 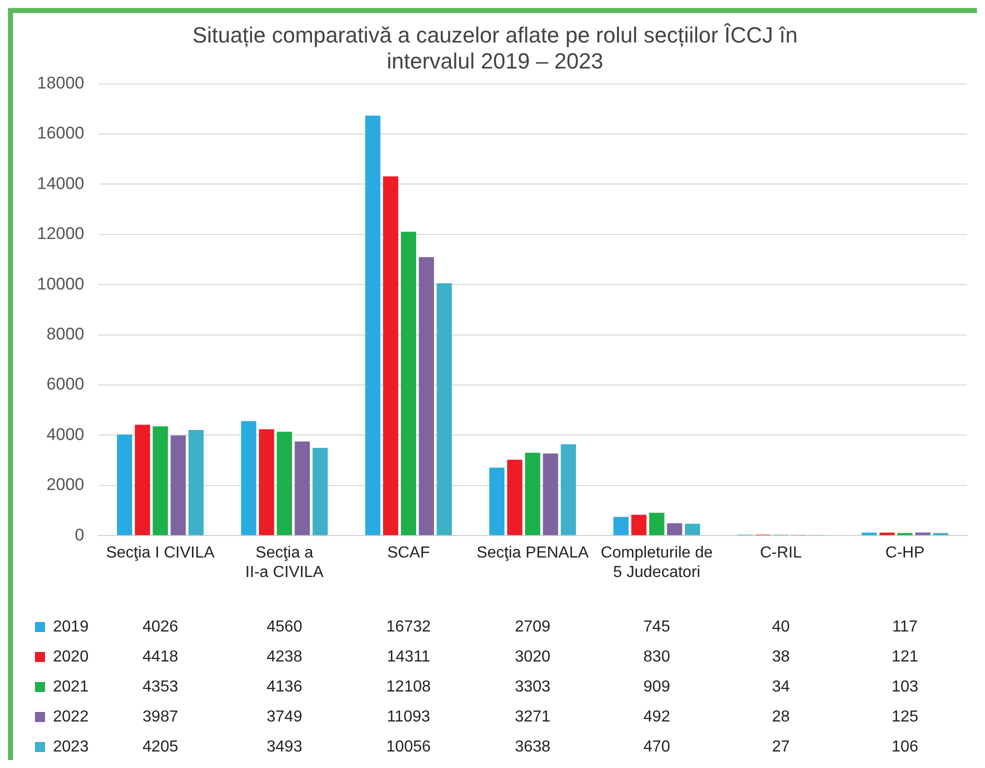 I want to click on data-label: 12108, so click(x=408, y=687).